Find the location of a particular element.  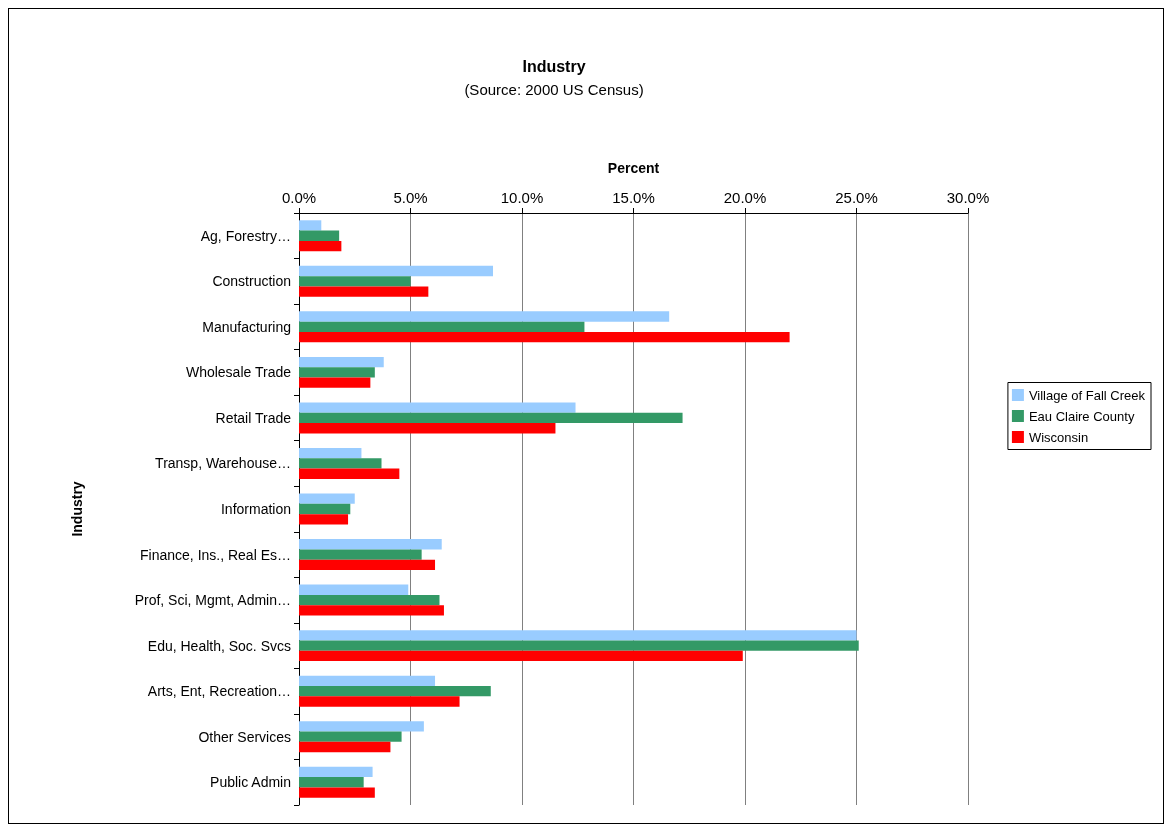

y-tick-label: Information is located at coordinates (255, 509).